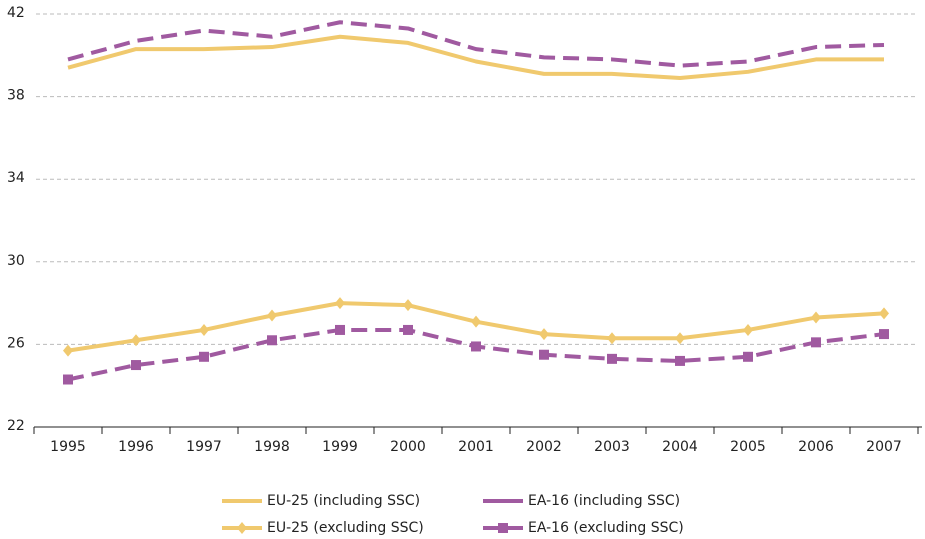  What do you see at coordinates (476, 447) in the screenshot?
I see `x-tick-label: 2001` at bounding box center [476, 447].